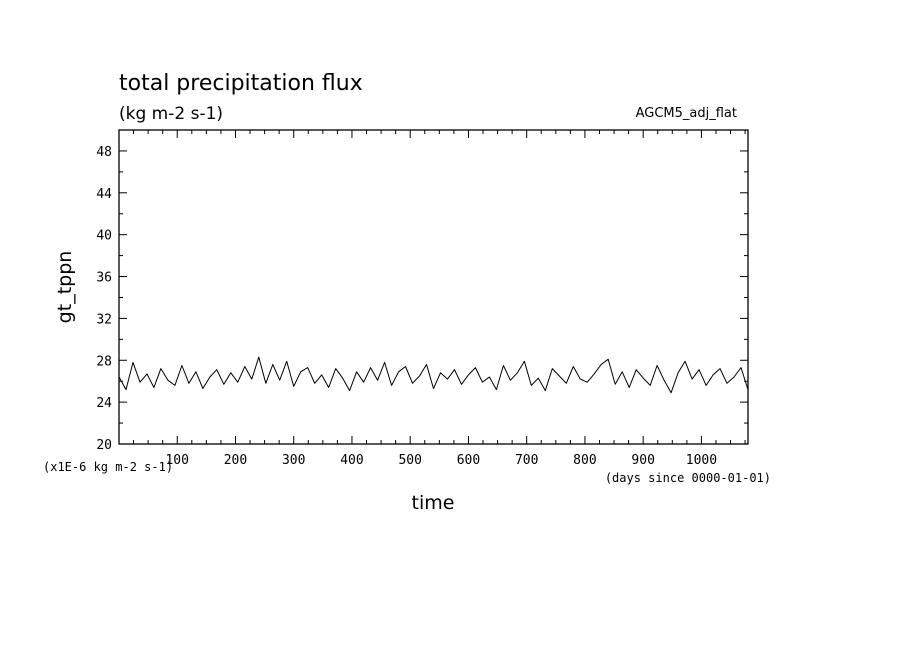 This screenshot has height=654, width=904. What do you see at coordinates (468, 460) in the screenshot?
I see `x-tick-label: 600` at bounding box center [468, 460].